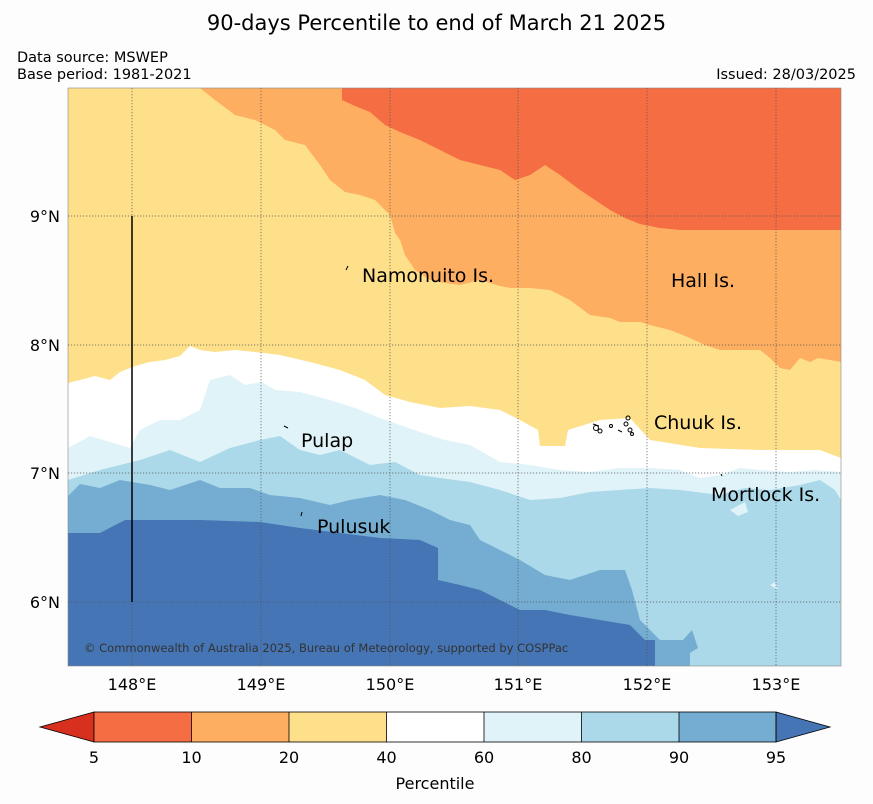  I want to click on issued-date: Issued: 28/03/2025, so click(786, 75).